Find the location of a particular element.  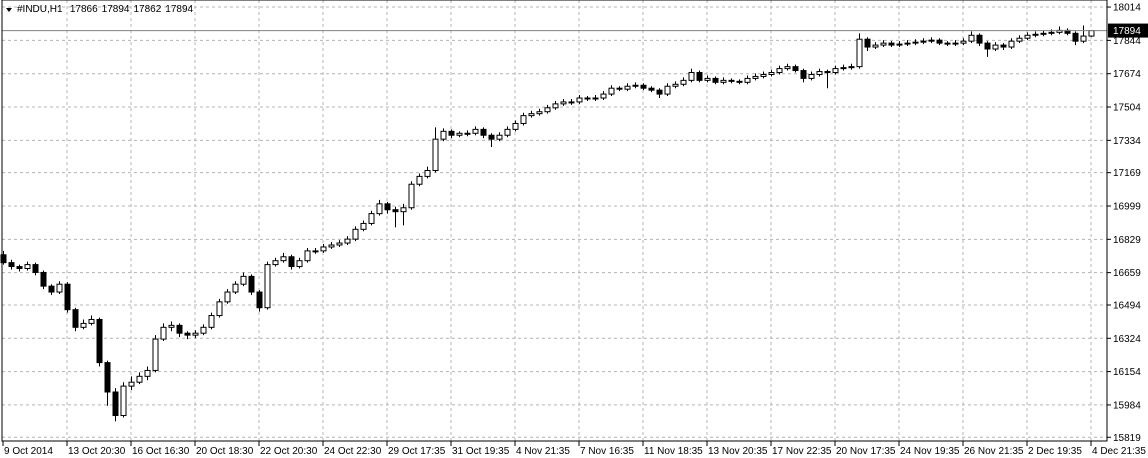

menu-triangle is located at coordinates (9, 10).